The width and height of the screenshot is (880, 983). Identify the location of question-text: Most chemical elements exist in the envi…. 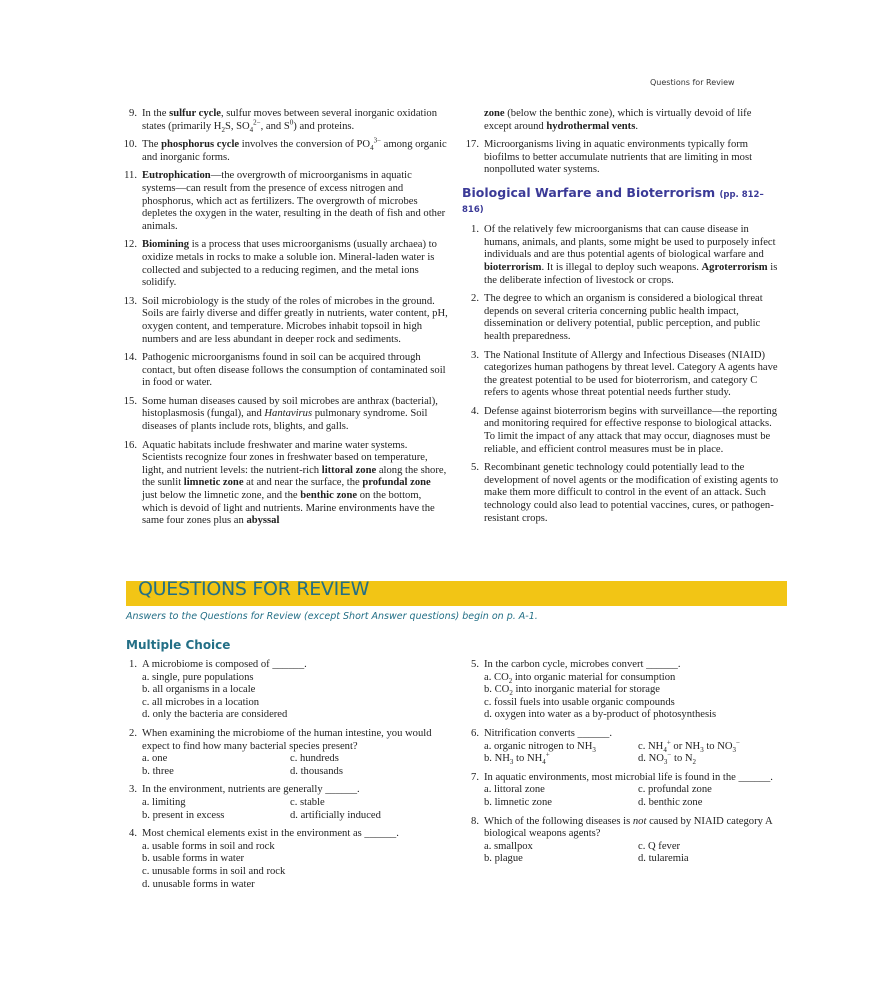
(290, 834).